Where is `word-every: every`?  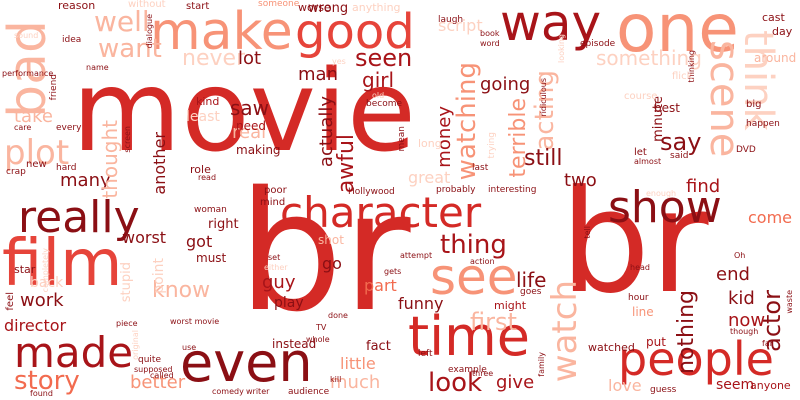 word-every: every is located at coordinates (69, 128).